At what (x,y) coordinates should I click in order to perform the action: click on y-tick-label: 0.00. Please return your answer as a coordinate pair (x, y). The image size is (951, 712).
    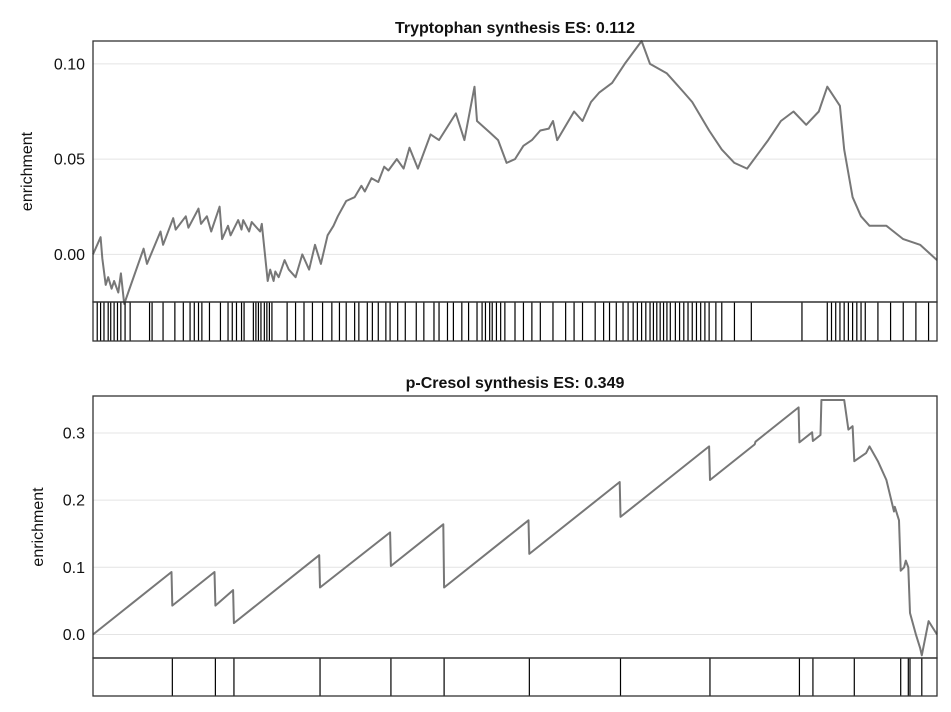
    Looking at the image, I should click on (69, 255).